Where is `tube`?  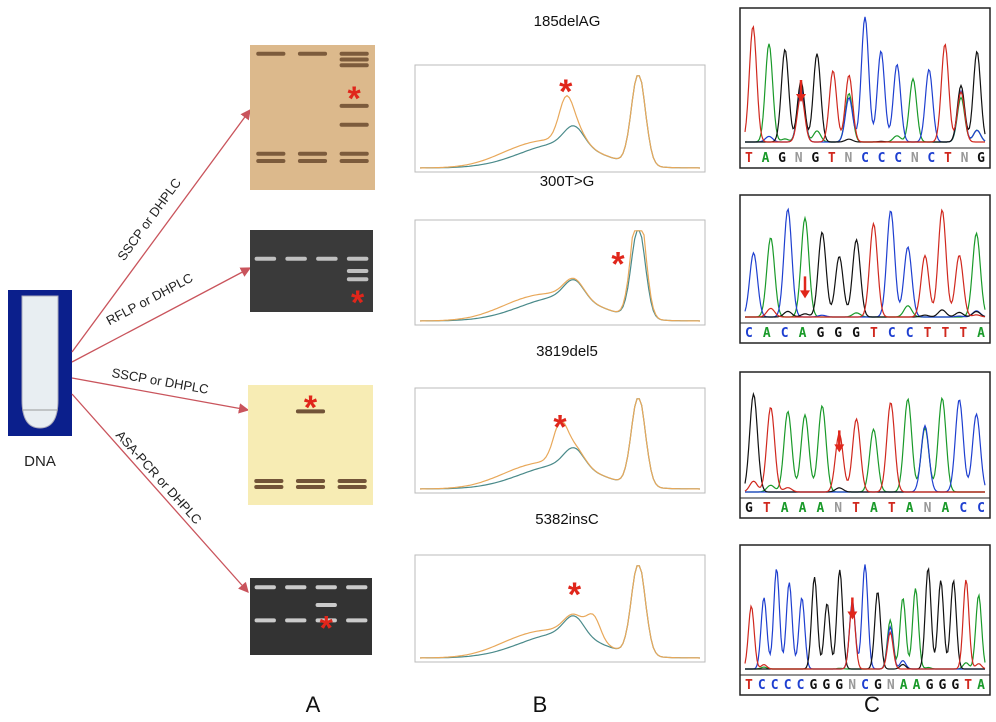
tube is located at coordinates (40, 362).